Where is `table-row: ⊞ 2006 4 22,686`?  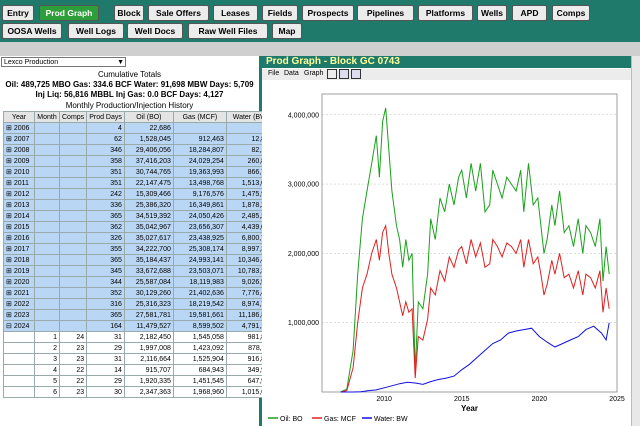 table-row: ⊞ 2006 4 22,686 is located at coordinates (139, 128).